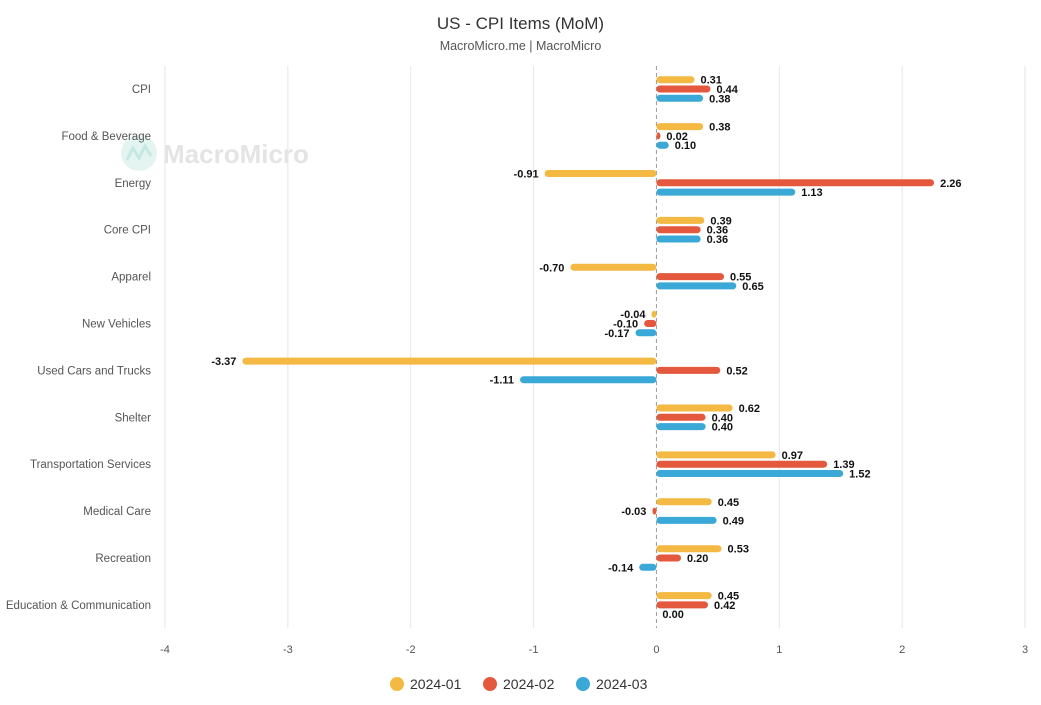 This screenshot has width=1041, height=705. What do you see at coordinates (551, 268) in the screenshot?
I see `data-label: -0.70` at bounding box center [551, 268].